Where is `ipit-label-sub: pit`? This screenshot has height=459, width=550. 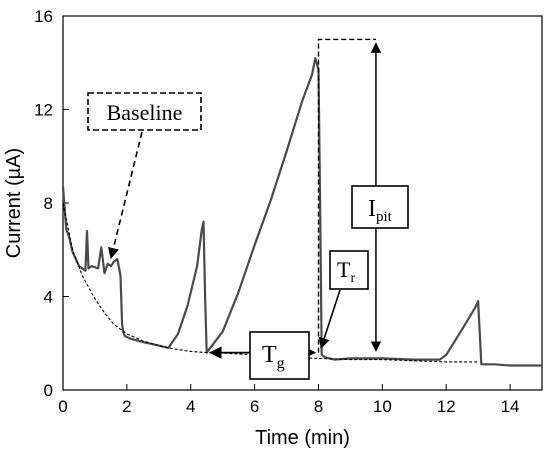
ipit-label-sub: pit is located at coordinates (384, 217).